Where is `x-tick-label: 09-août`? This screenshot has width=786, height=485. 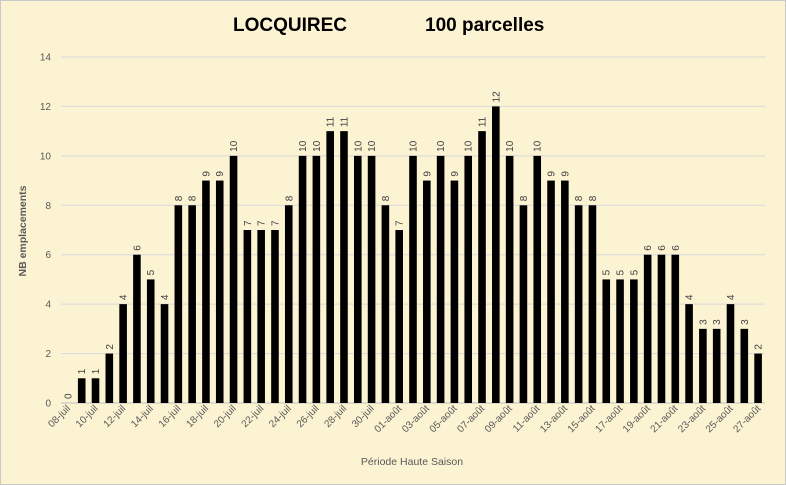
x-tick-label: 09-août is located at coordinates (499, 419).